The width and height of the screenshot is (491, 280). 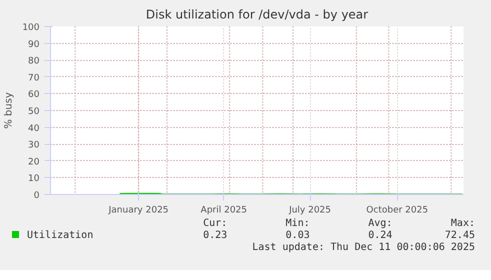 I want to click on y-axis-title: % busy, so click(x=8, y=110).